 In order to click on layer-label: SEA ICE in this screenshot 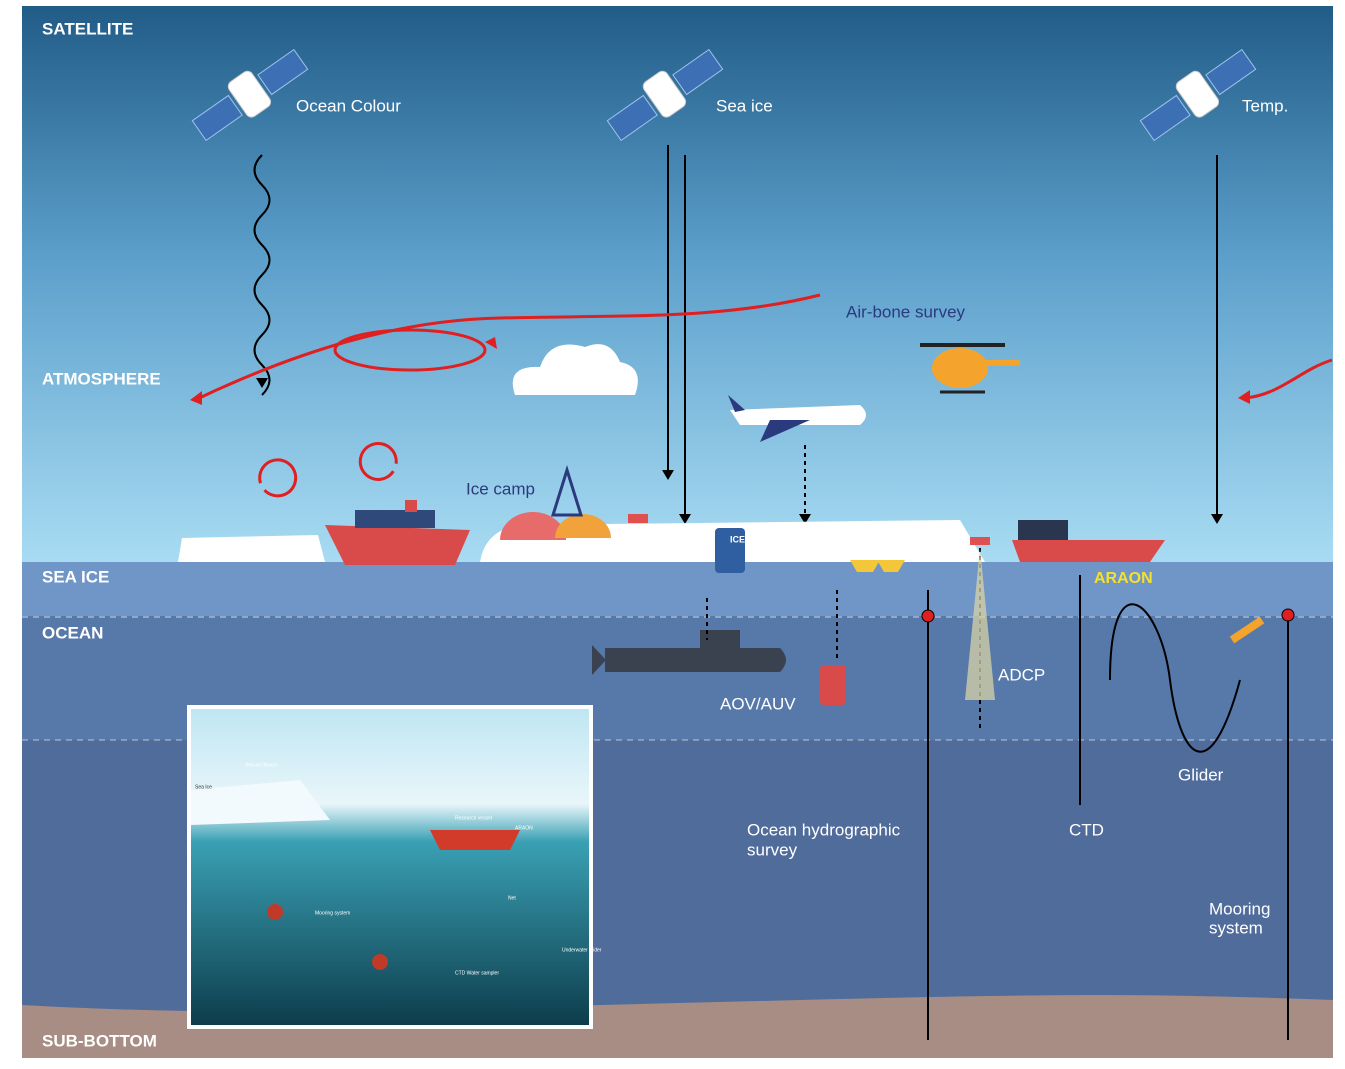, I will do `click(75, 576)`.